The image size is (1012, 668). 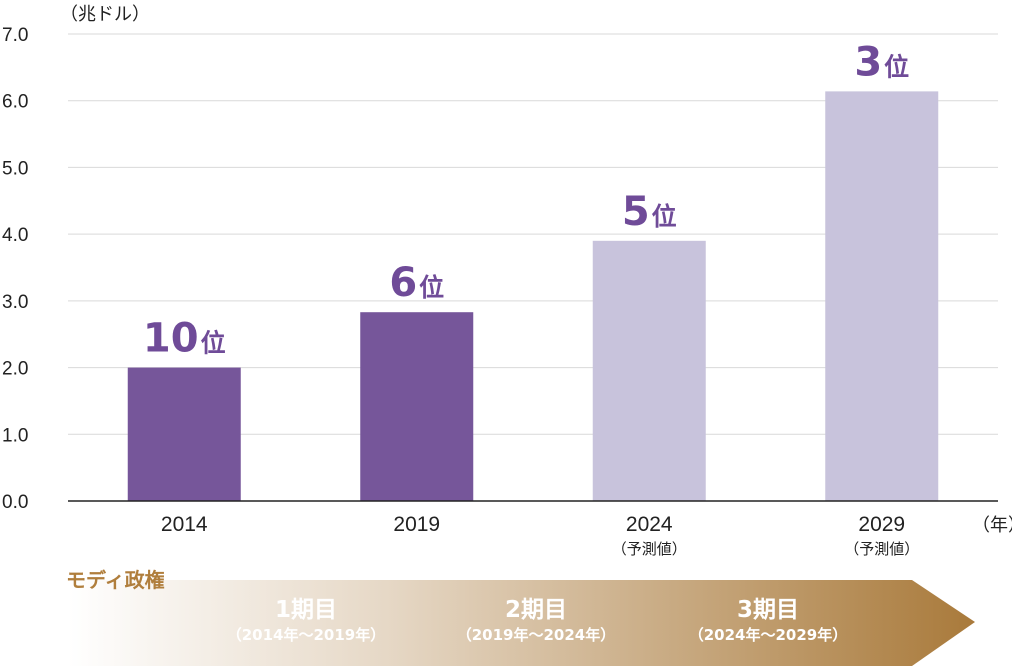 What do you see at coordinates (636, 212) in the screenshot?
I see `rank-number: 5` at bounding box center [636, 212].